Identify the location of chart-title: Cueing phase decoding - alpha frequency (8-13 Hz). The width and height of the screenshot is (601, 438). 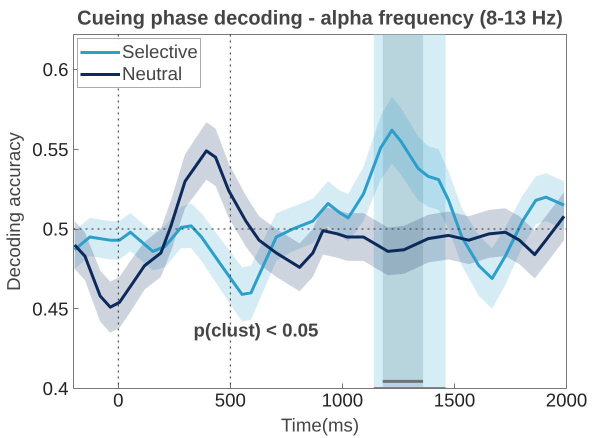
(320, 19).